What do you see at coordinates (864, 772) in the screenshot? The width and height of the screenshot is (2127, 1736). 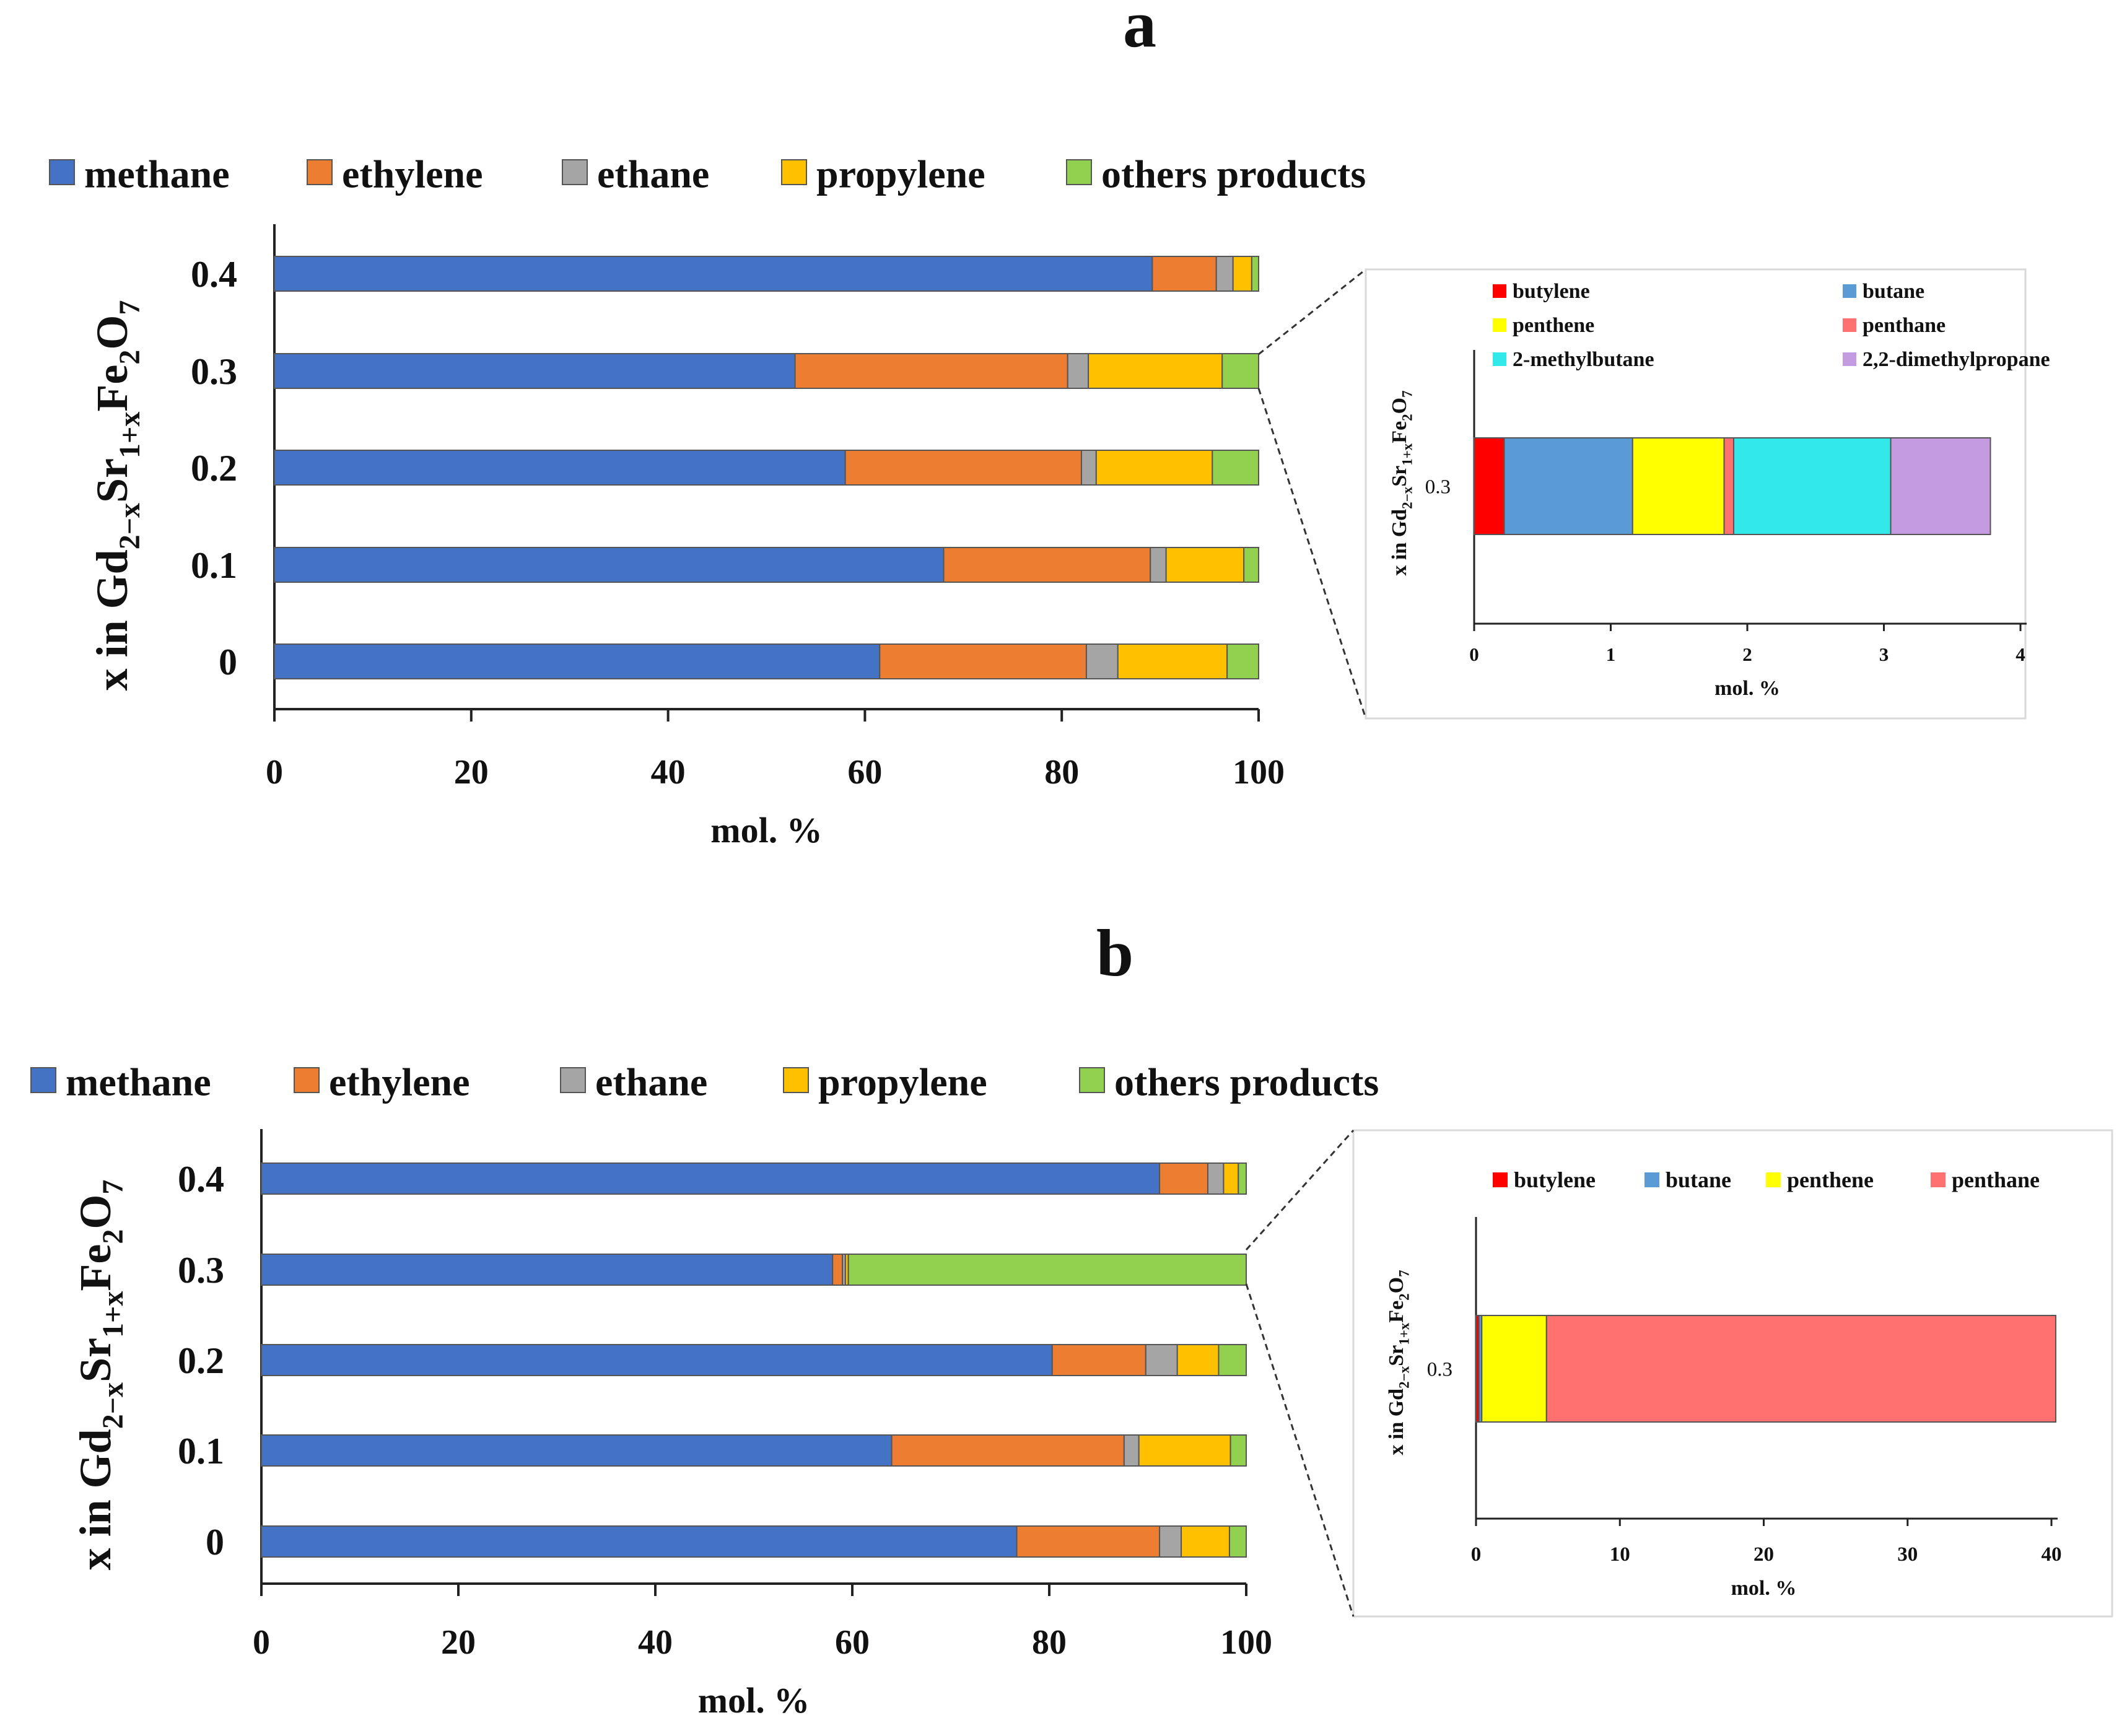 I see `x-tick-label: 60` at bounding box center [864, 772].